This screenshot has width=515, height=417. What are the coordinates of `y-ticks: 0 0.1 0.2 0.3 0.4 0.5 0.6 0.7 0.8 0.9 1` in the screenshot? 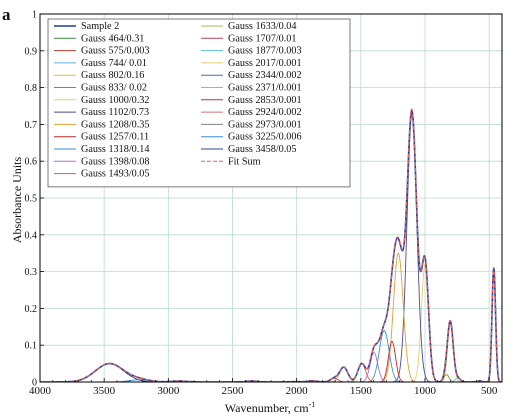 It's located at (34, 199).